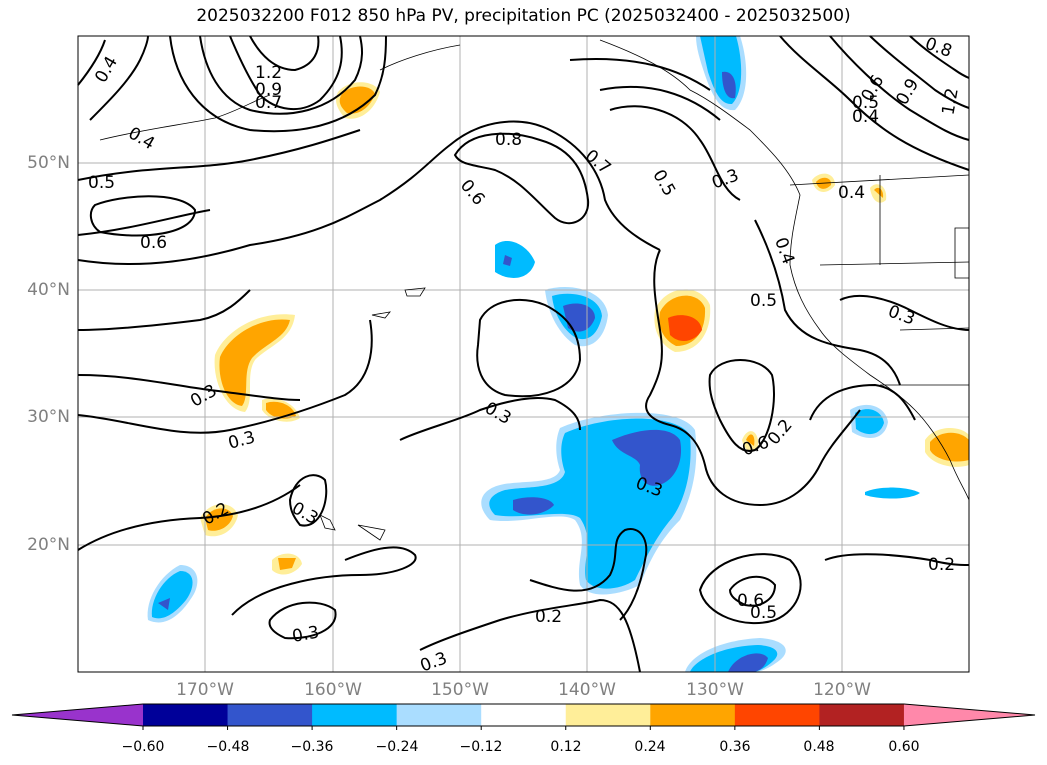 This screenshot has width=1047, height=765. What do you see at coordinates (228, 747) in the screenshot?
I see `colorbar-tick-label: −0.48` at bounding box center [228, 747].